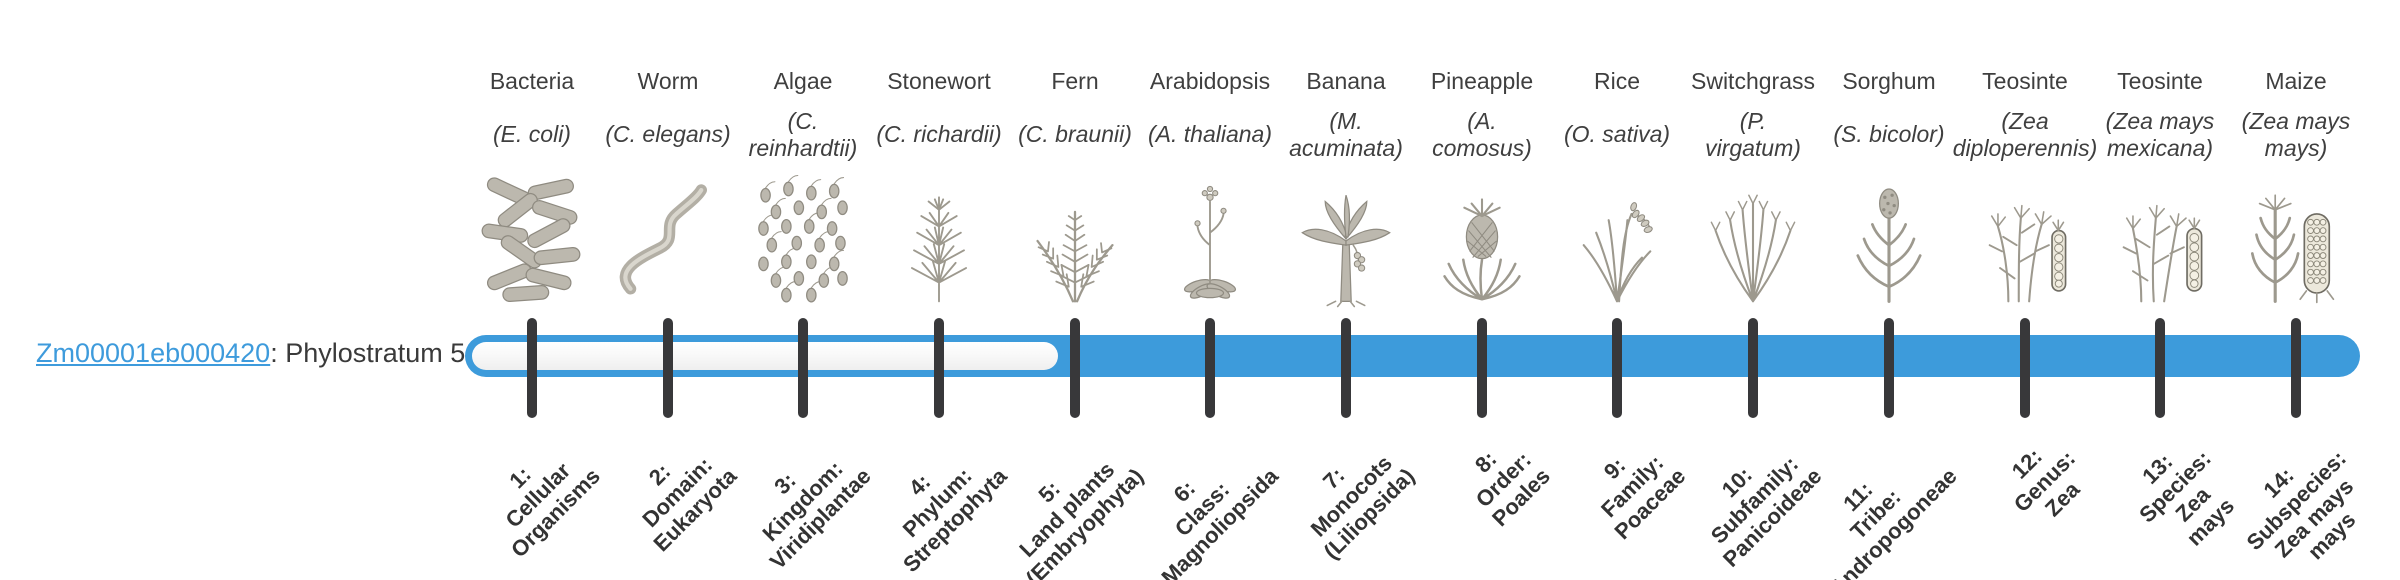 The height and width of the screenshot is (580, 2400). I want to click on algae-illustration, so click(803, 236).